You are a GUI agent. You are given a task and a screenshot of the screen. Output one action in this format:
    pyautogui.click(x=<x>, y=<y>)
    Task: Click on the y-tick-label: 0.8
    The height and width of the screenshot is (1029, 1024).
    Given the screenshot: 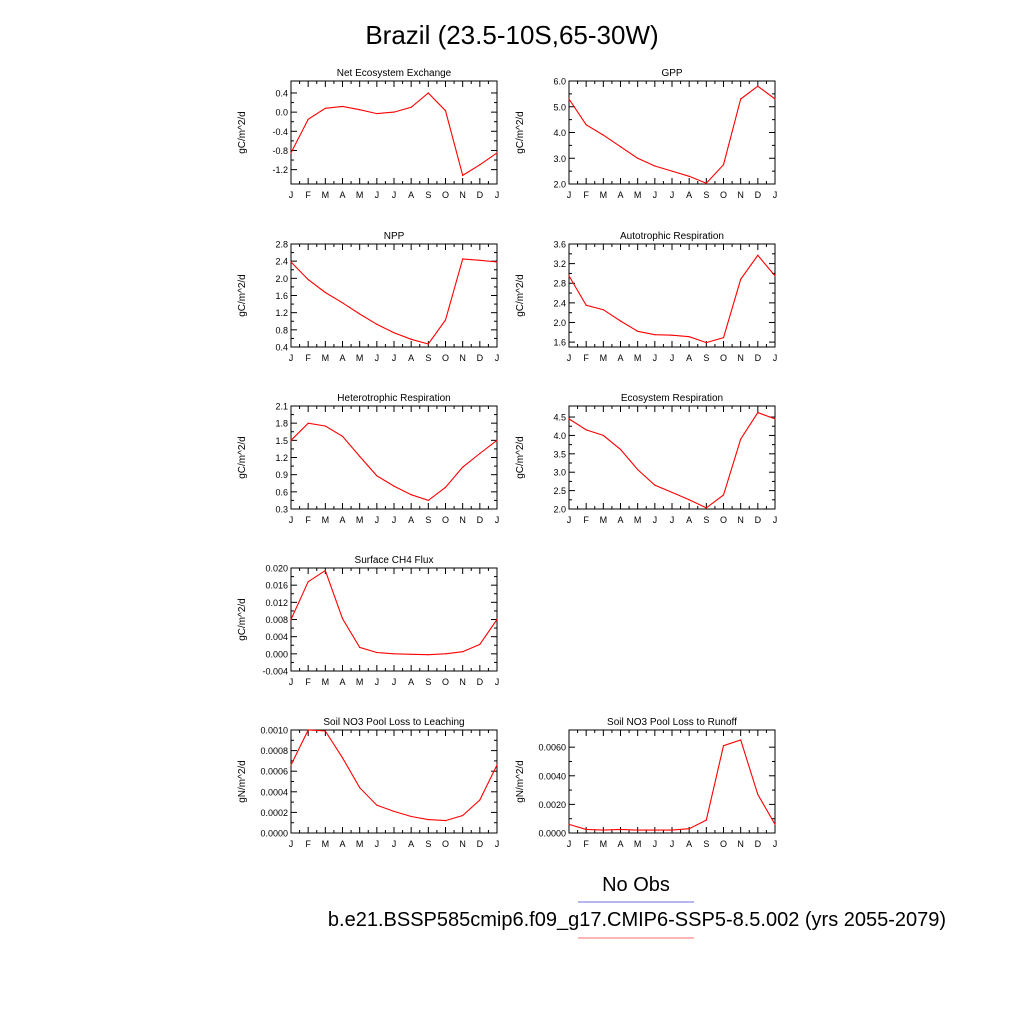 What is the action you would take?
    pyautogui.click(x=281, y=330)
    